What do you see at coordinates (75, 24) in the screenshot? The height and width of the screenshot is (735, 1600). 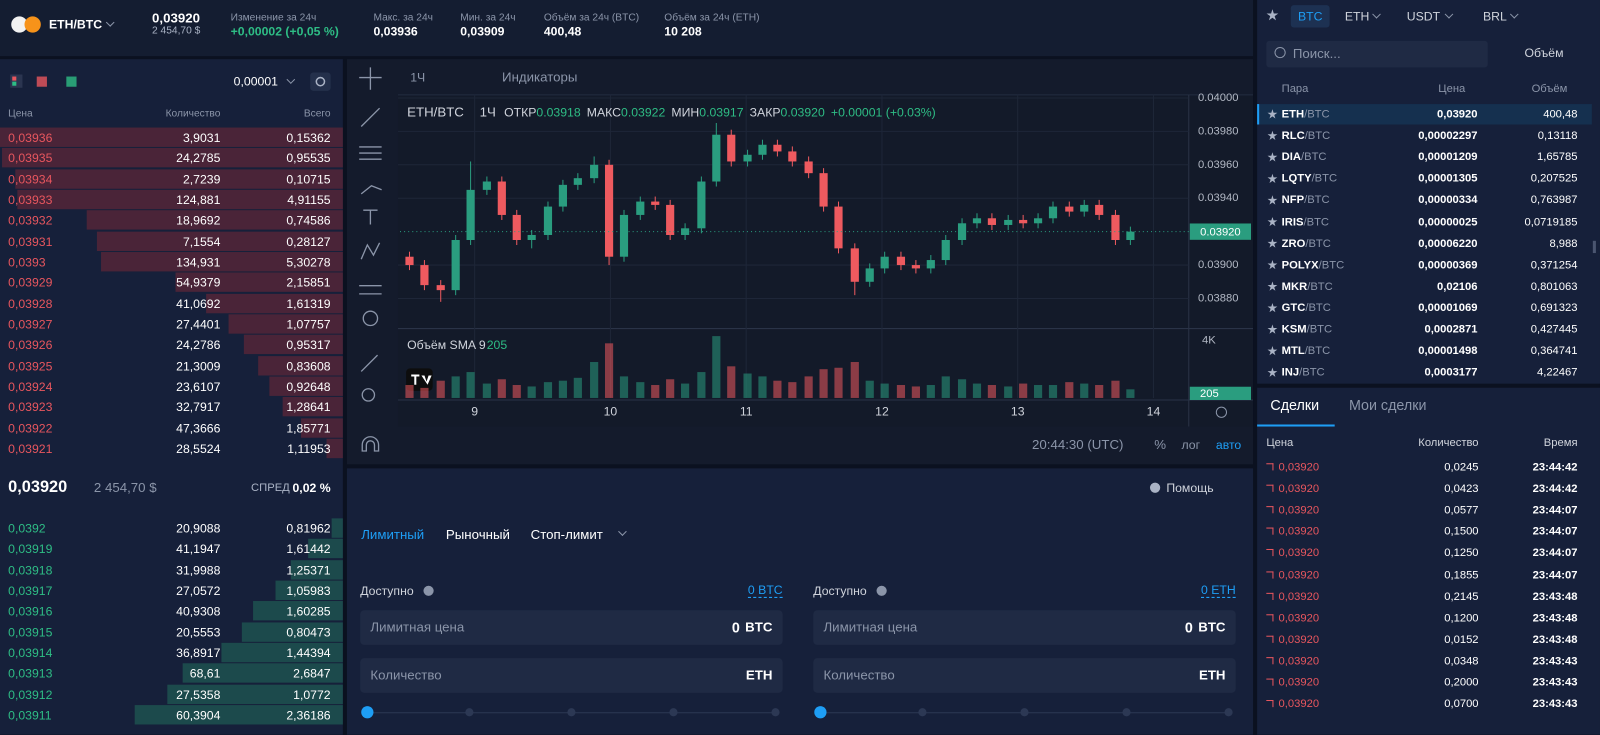 I see `pair-name: ETH/BTC` at bounding box center [75, 24].